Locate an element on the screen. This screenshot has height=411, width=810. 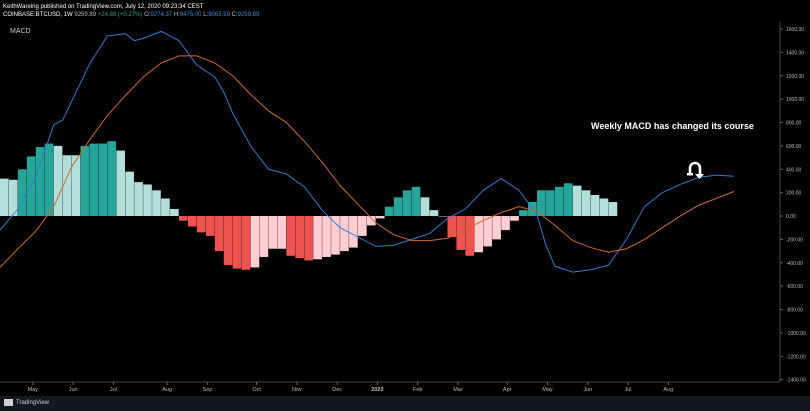
x-tick-label: Apr is located at coordinates (507, 390).